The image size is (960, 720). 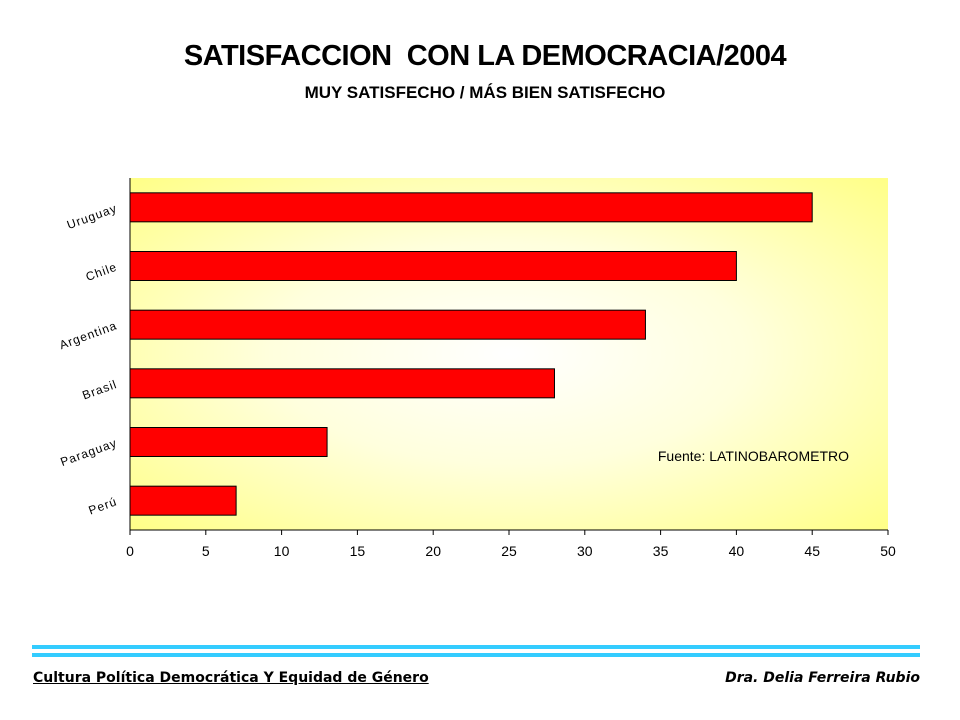 I want to click on y-tick-label: Paraguay, so click(x=88, y=452).